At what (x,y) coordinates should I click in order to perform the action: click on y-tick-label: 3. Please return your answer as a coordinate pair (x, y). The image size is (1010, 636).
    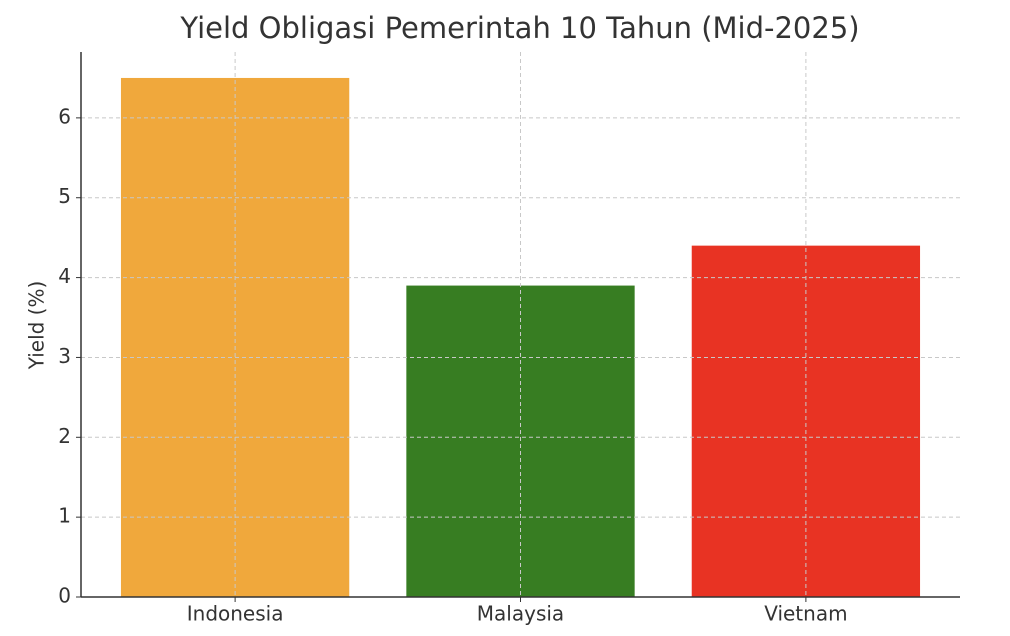
    Looking at the image, I should click on (64, 356).